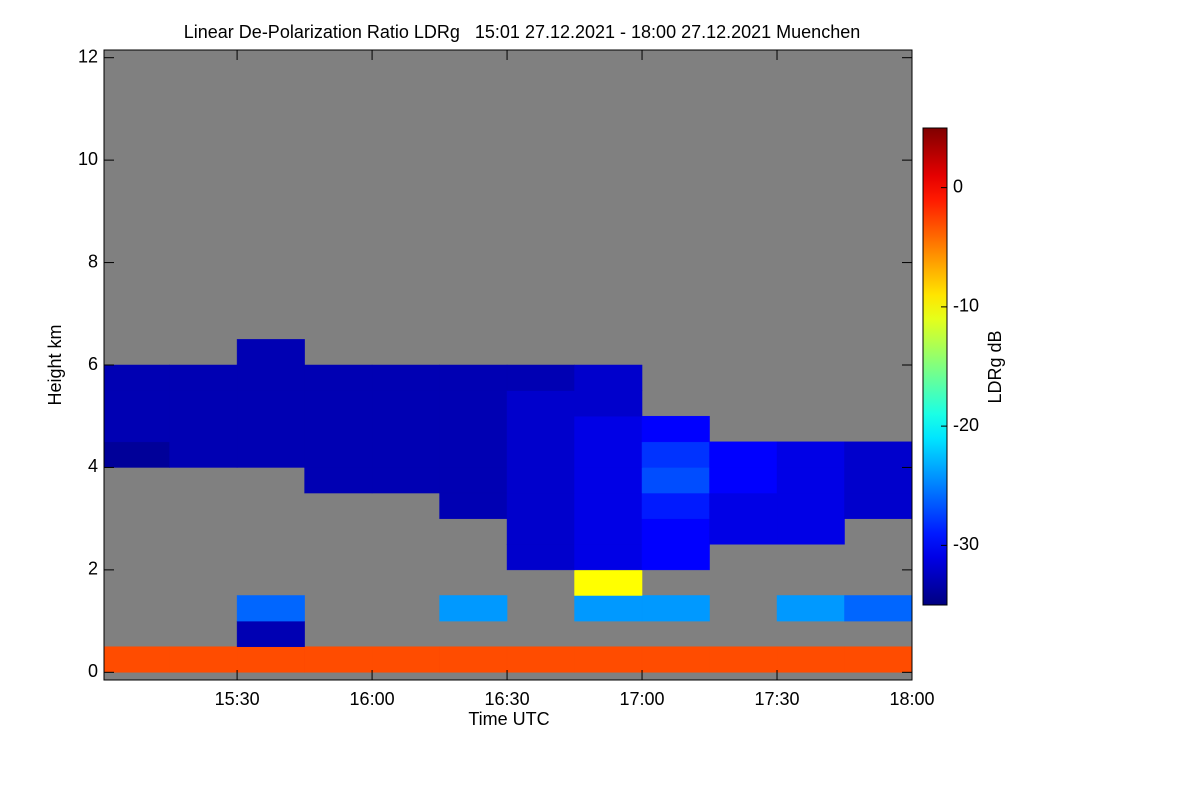  I want to click on y-tick-label: 12, so click(88, 56).